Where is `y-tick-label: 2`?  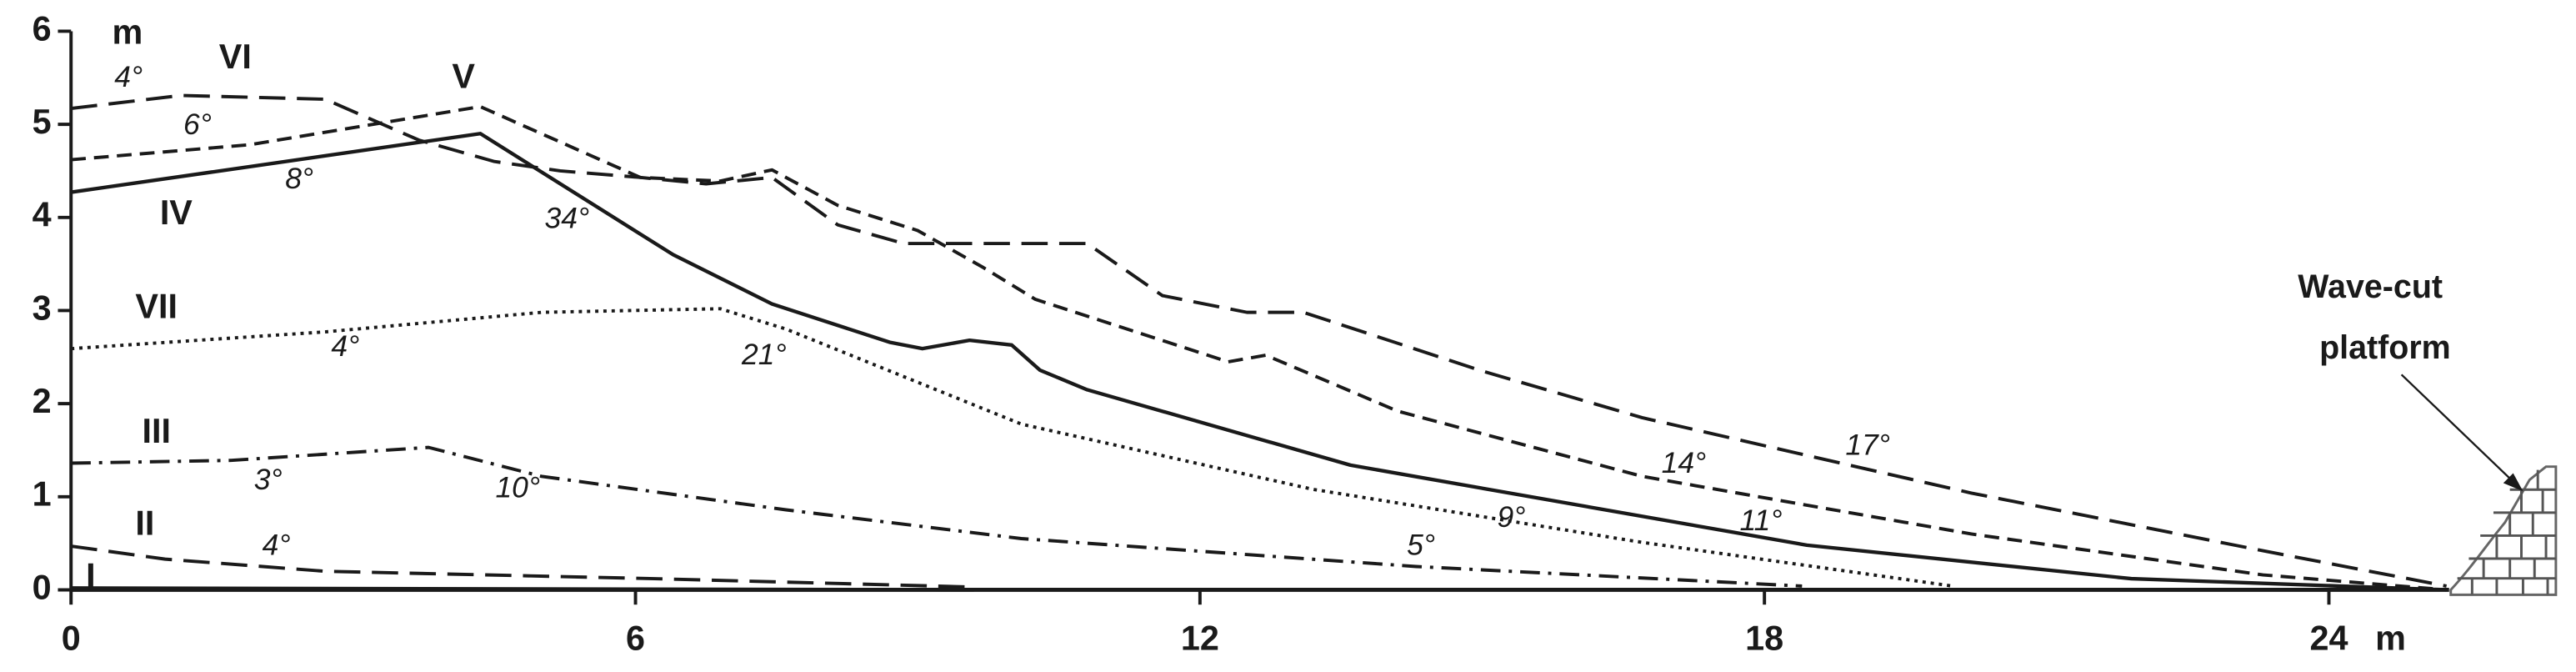
y-tick-label: 2 is located at coordinates (42, 401).